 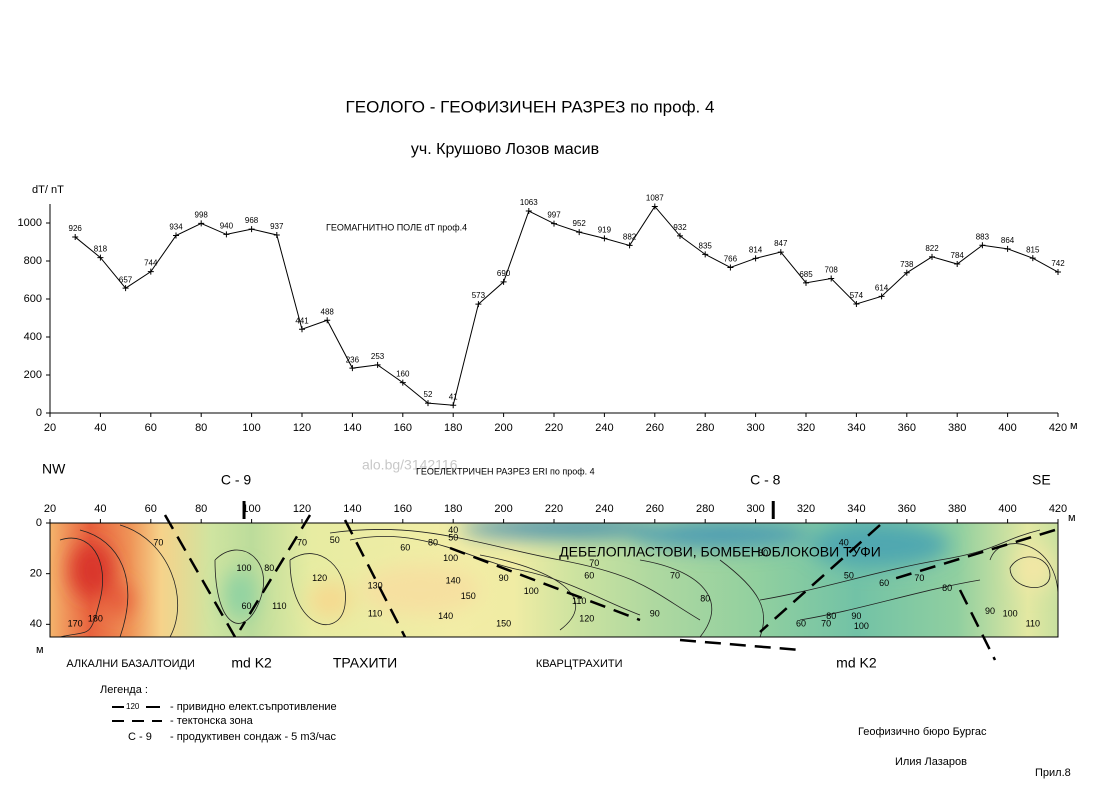 What do you see at coordinates (931, 762) in the screenshot?
I see `footer-author: Илия Лазаров` at bounding box center [931, 762].